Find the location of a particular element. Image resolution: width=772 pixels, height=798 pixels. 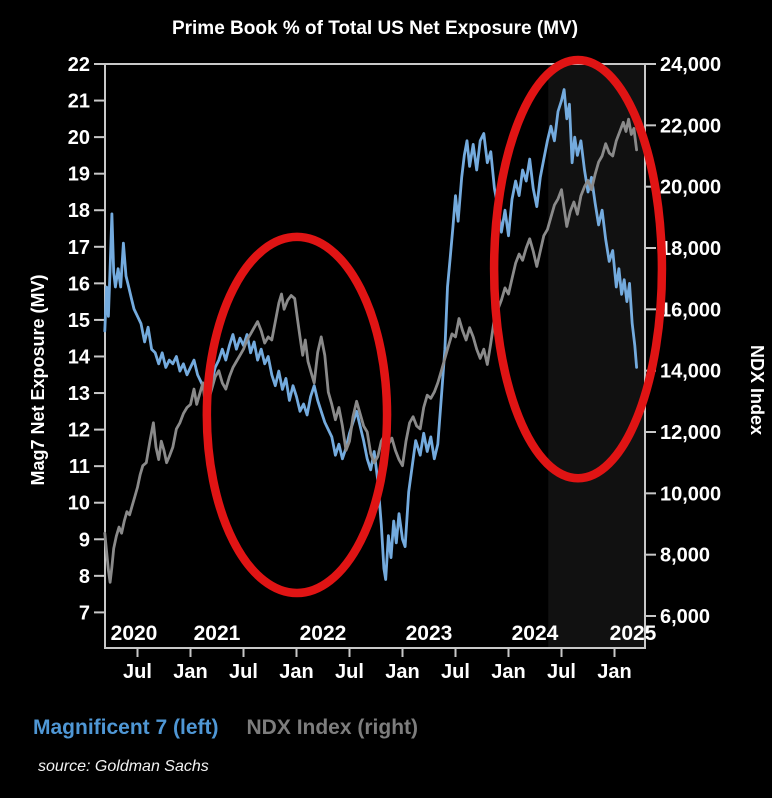

y-axis-left-tick-label: 18 is located at coordinates (79, 211).